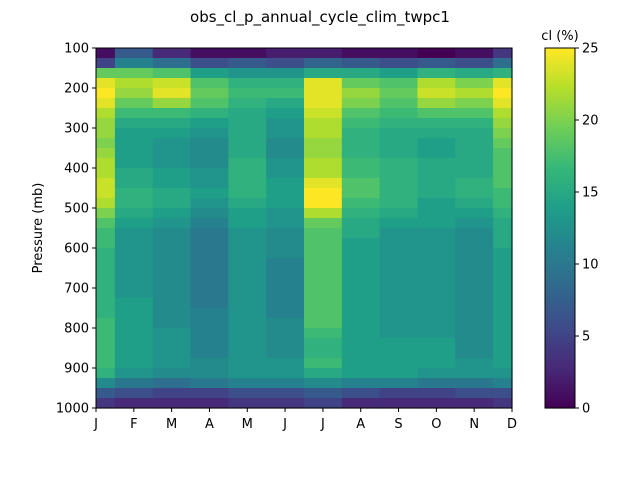 This screenshot has width=640, height=480. What do you see at coordinates (76, 169) in the screenshot?
I see `y-tick-label: 400` at bounding box center [76, 169].